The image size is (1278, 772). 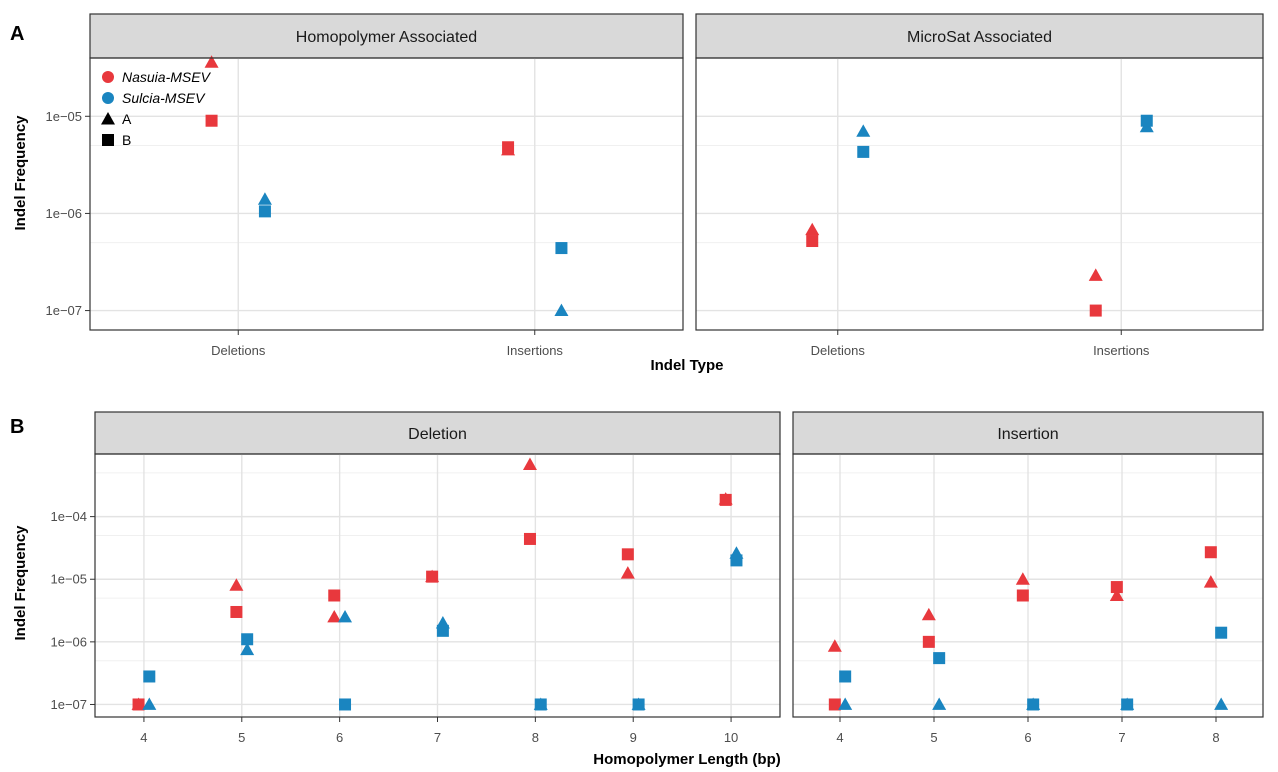 I want to click on x-tick-label: Deletions, so click(x=838, y=350).